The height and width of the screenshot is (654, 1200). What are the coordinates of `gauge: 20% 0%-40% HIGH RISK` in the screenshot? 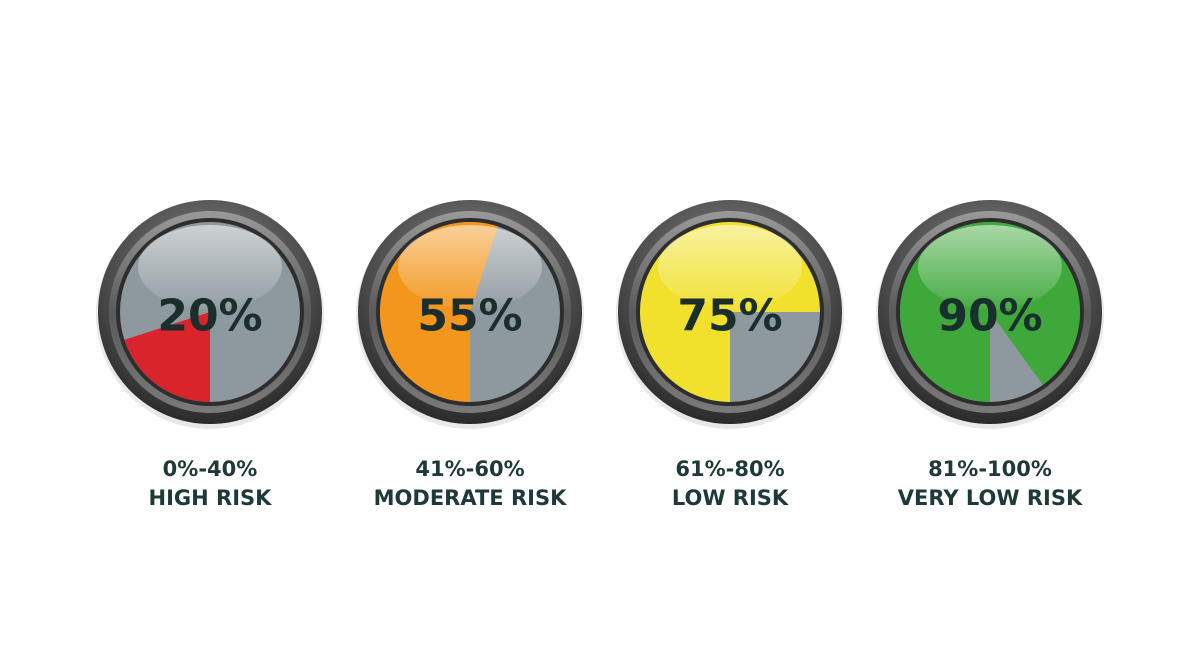 It's located at (210, 355).